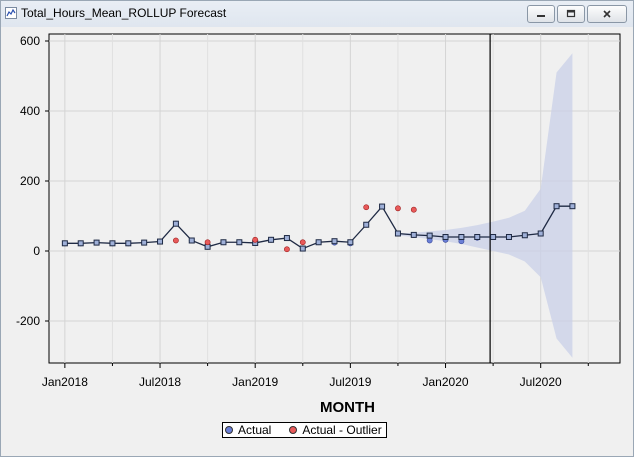 This screenshot has width=634, height=457. I want to click on title-bar: Total_Hours_Mean_ROLLUP Forecast, so click(317, 14).